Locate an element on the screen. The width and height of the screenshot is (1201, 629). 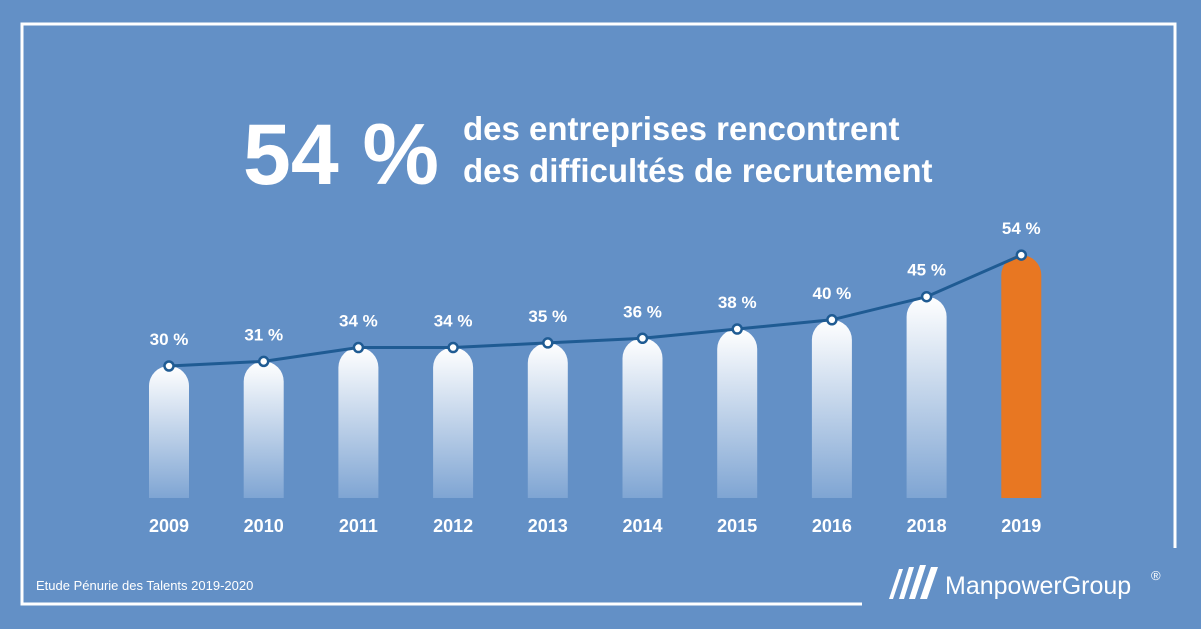
brand-registered-mark: ® is located at coordinates (1156, 575).